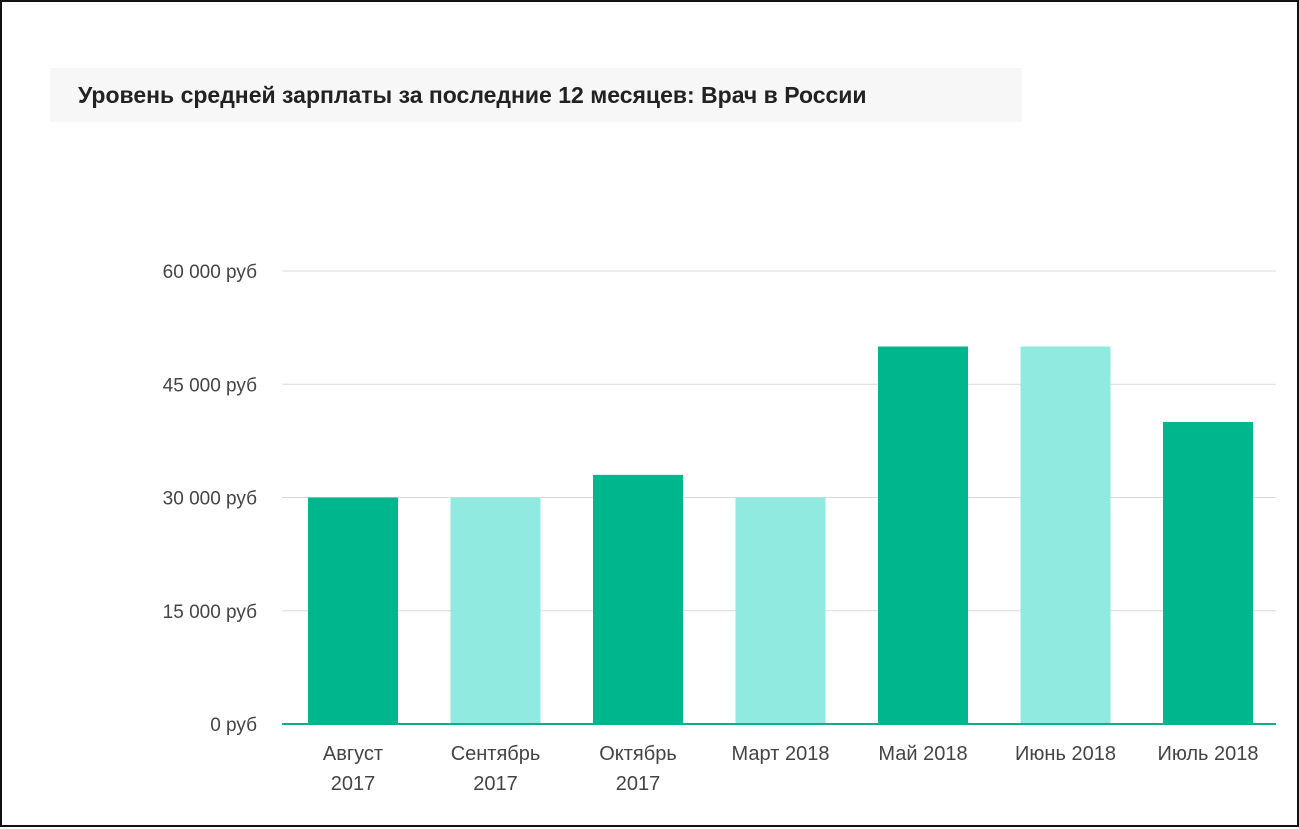 The width and height of the screenshot is (1299, 829). What do you see at coordinates (233, 725) in the screenshot?
I see `y-tick-label: 0 руб` at bounding box center [233, 725].